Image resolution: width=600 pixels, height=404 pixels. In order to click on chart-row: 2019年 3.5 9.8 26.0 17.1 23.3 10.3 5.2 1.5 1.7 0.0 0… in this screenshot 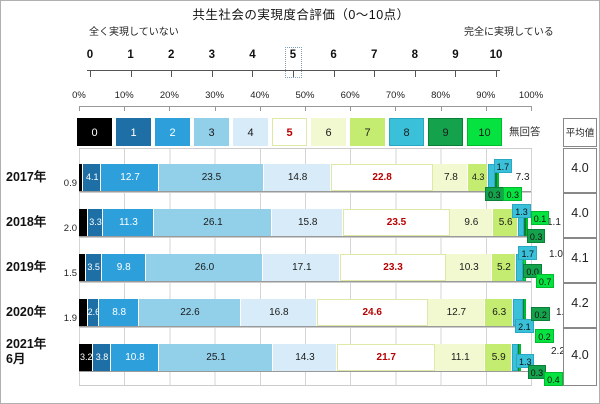, I will do `click(300, 263)`.